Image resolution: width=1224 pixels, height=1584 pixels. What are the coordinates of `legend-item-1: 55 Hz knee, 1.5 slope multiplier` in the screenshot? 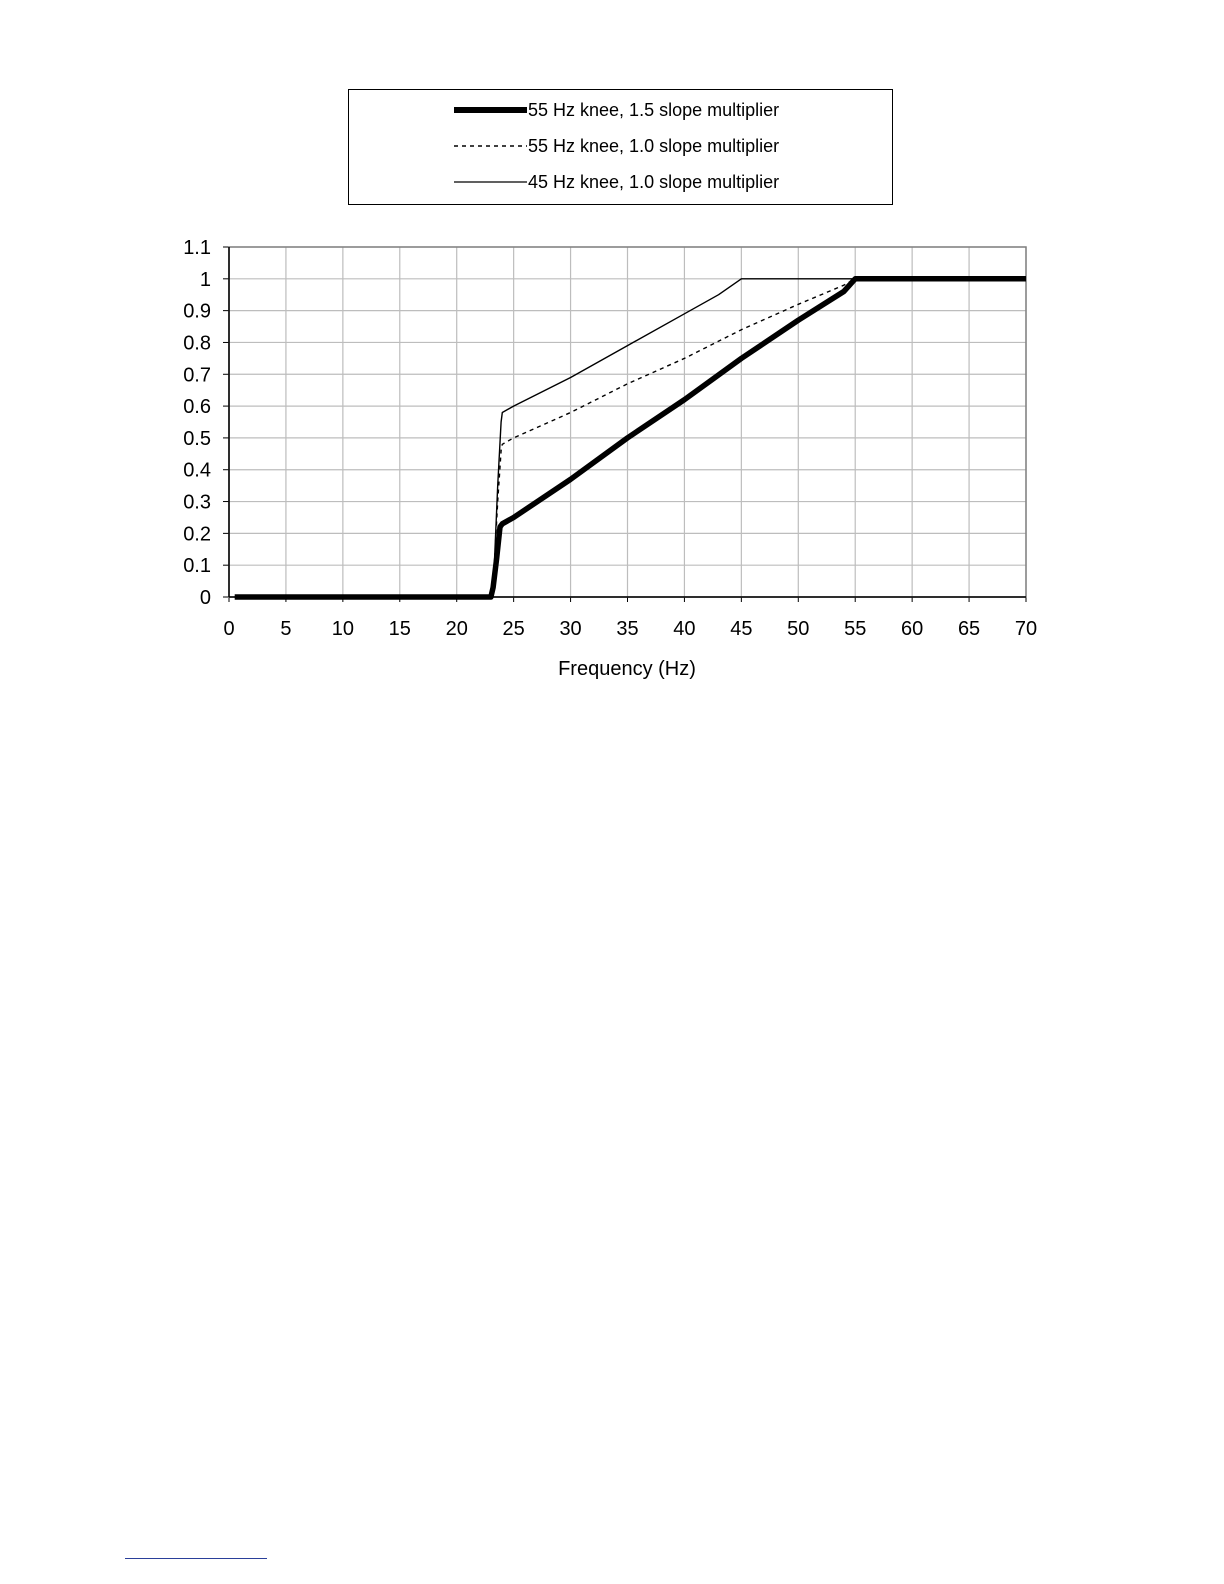 It's located at (616, 110).